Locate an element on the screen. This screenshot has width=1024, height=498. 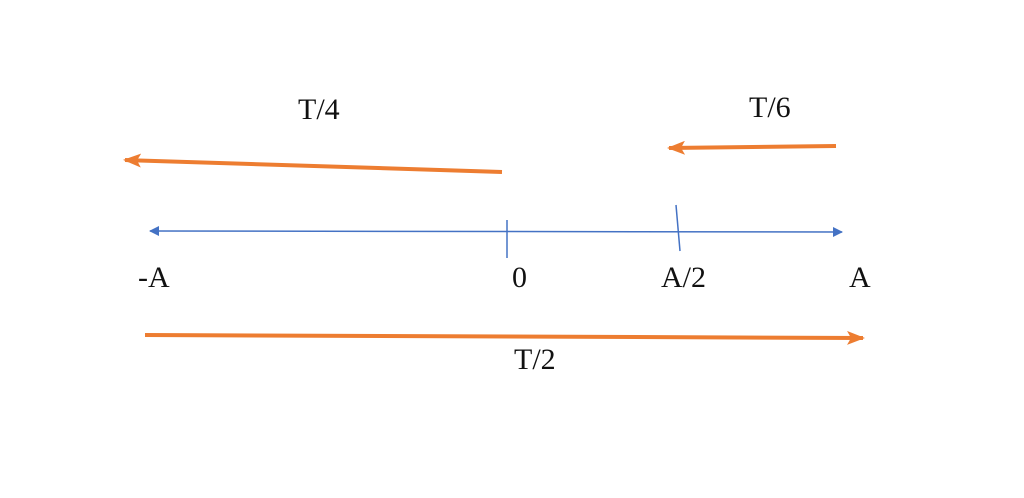
tick-half-a is located at coordinates (678, 228).